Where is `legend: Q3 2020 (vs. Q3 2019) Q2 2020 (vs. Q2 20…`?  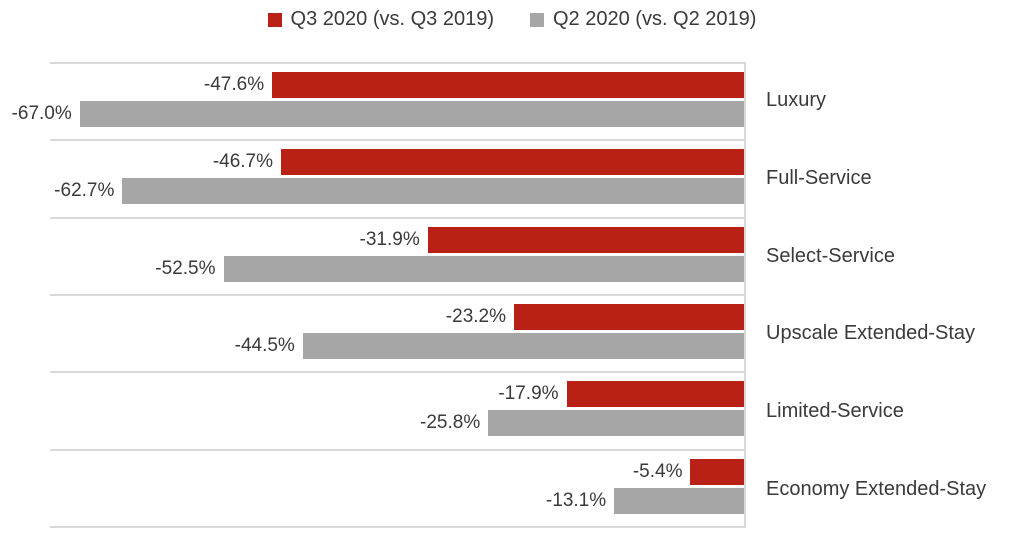
legend: Q3 2020 (vs. Q3 2019) Q2 2020 (vs. Q2 20… is located at coordinates (512, 19).